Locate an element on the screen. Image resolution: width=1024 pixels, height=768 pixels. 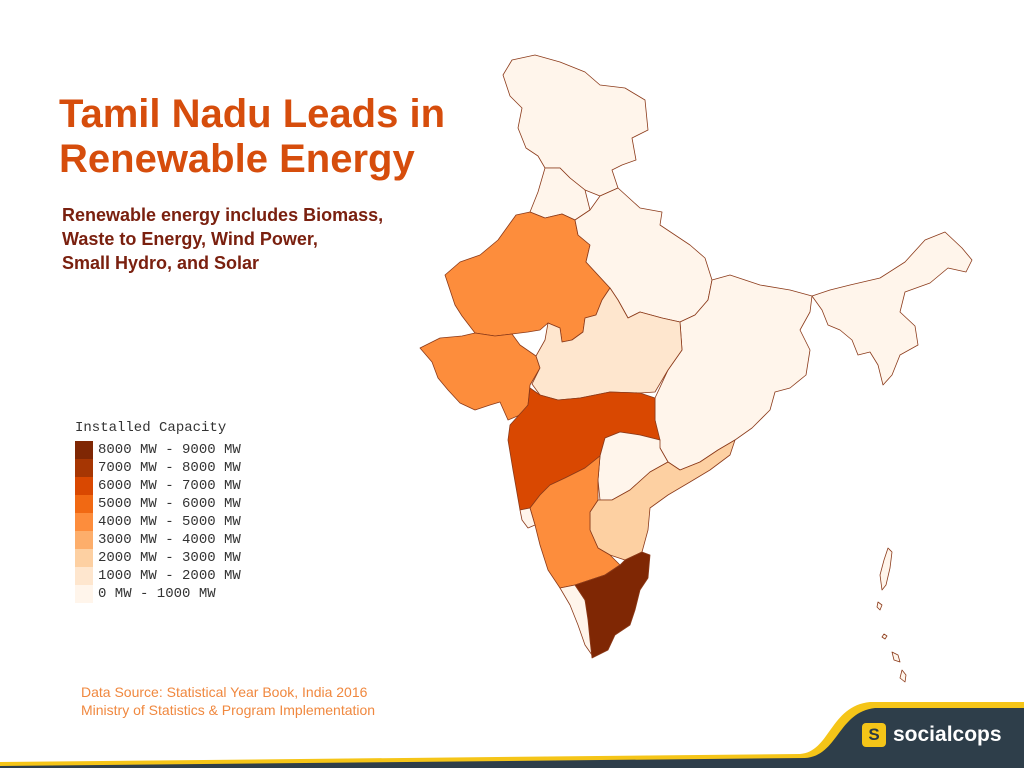
legend-item: 1000 MW - 2000 MW is located at coordinates (158, 576).